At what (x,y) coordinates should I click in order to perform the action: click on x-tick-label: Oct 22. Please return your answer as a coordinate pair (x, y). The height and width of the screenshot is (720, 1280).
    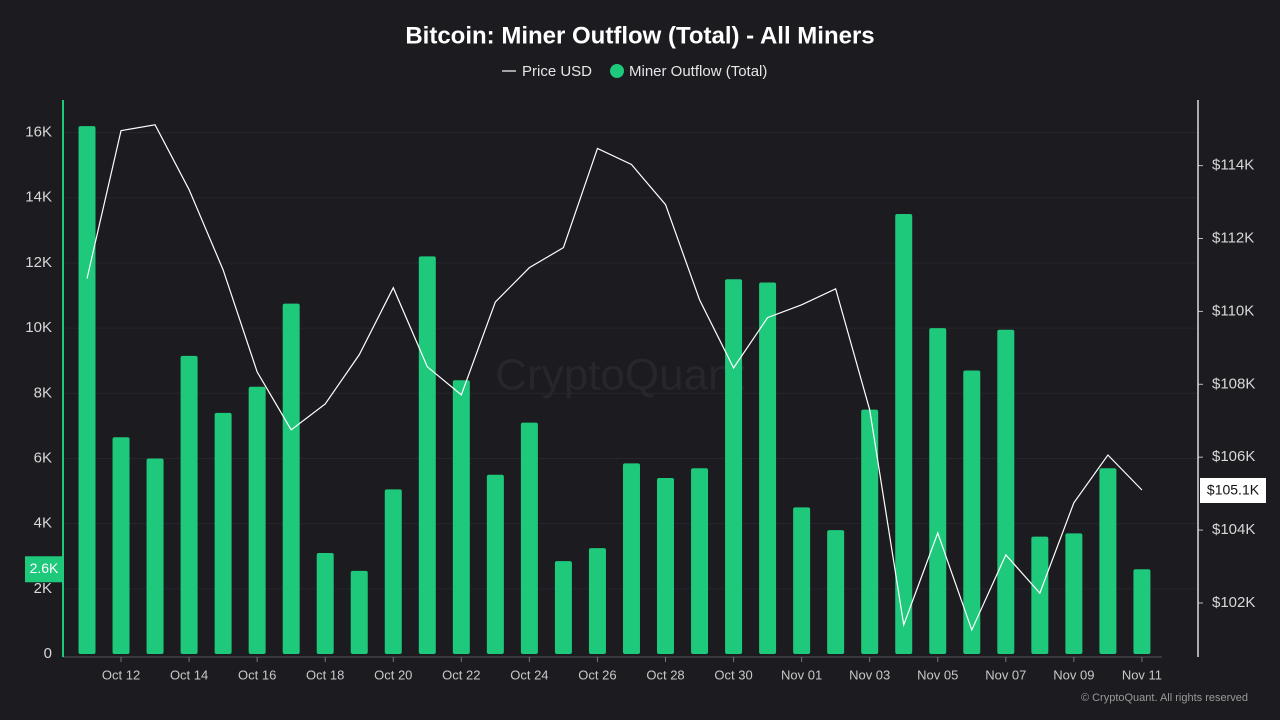
    Looking at the image, I should click on (461, 674).